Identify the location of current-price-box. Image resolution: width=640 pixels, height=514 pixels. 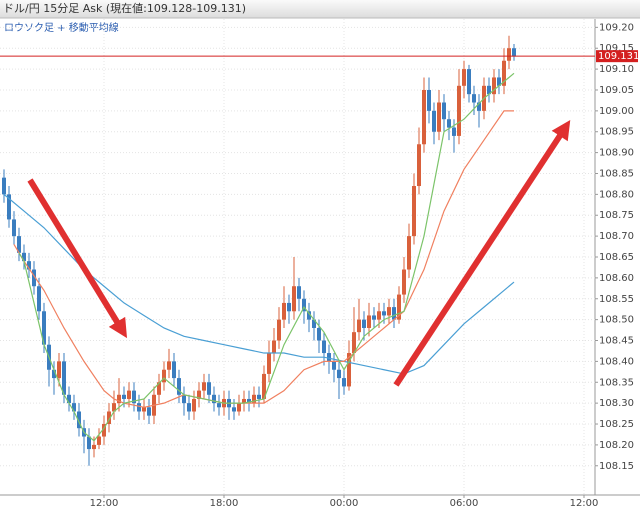
(617, 56).